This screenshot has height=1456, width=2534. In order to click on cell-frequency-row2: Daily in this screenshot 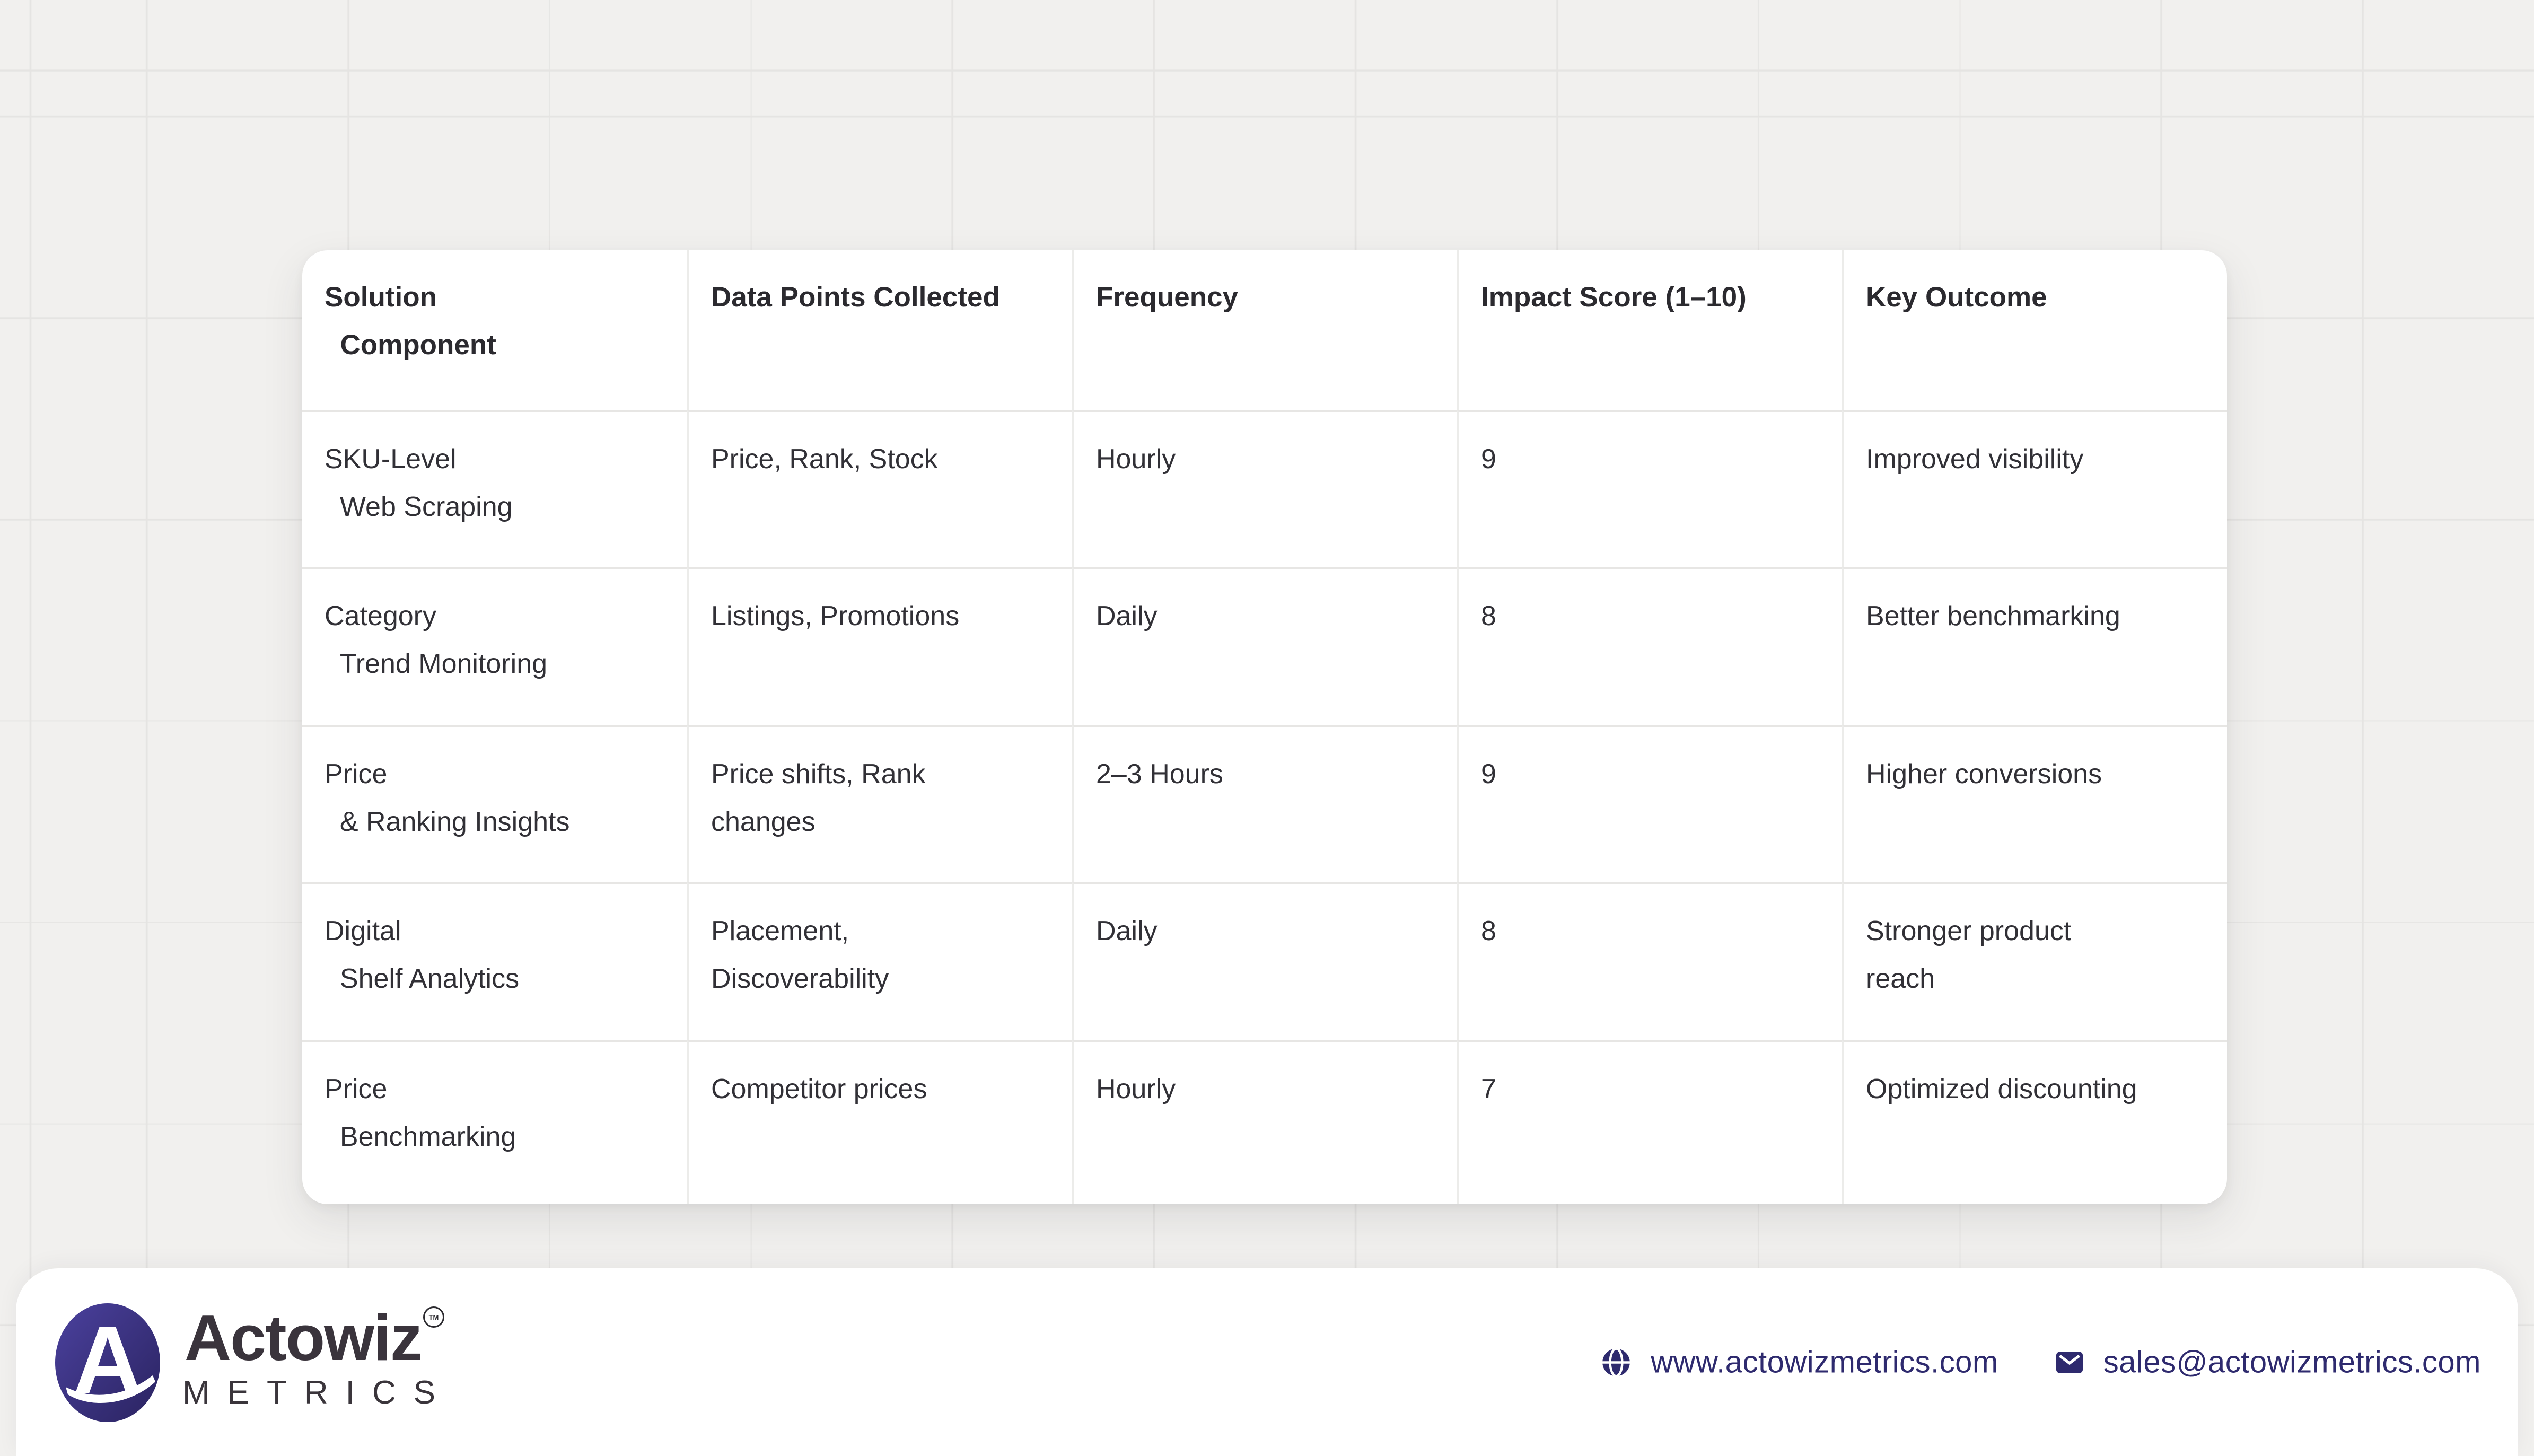, I will do `click(1264, 646)`.